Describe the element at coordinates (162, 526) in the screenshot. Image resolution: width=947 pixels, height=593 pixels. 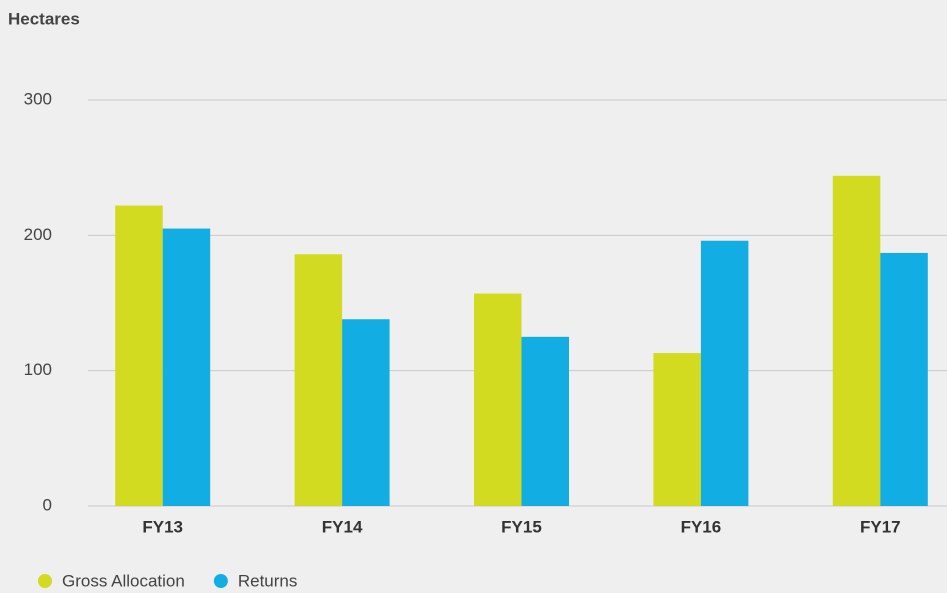
I see `x-tick-label: FY13` at that location.